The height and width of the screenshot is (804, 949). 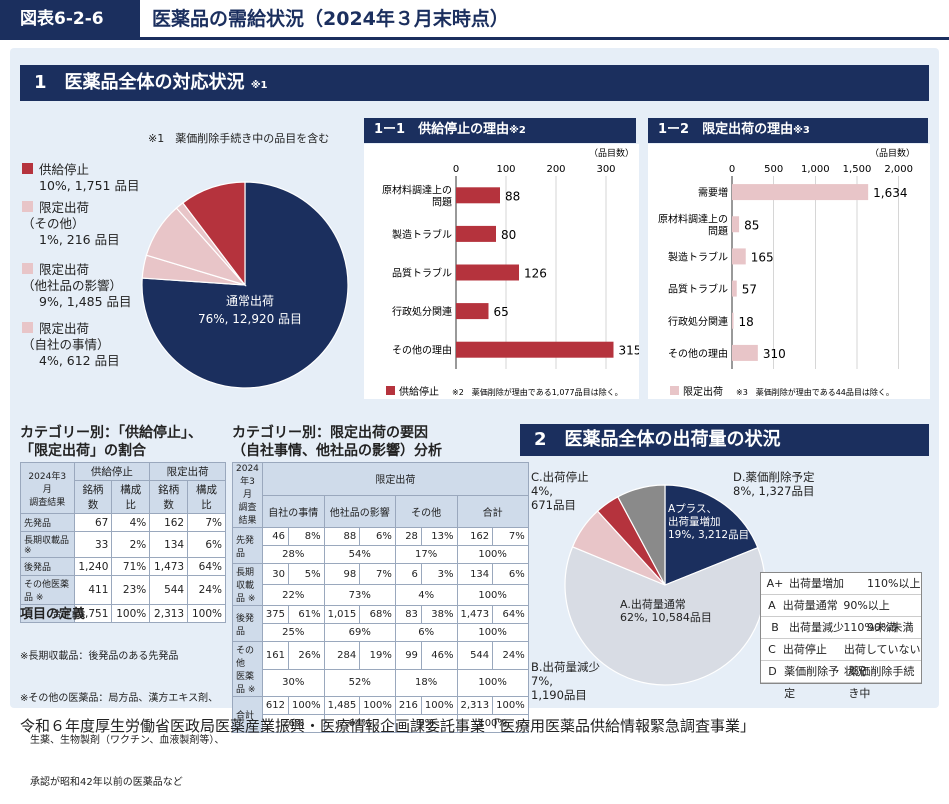 What do you see at coordinates (772, 649) in the screenshot?
I see `legend-key: C` at bounding box center [772, 649].